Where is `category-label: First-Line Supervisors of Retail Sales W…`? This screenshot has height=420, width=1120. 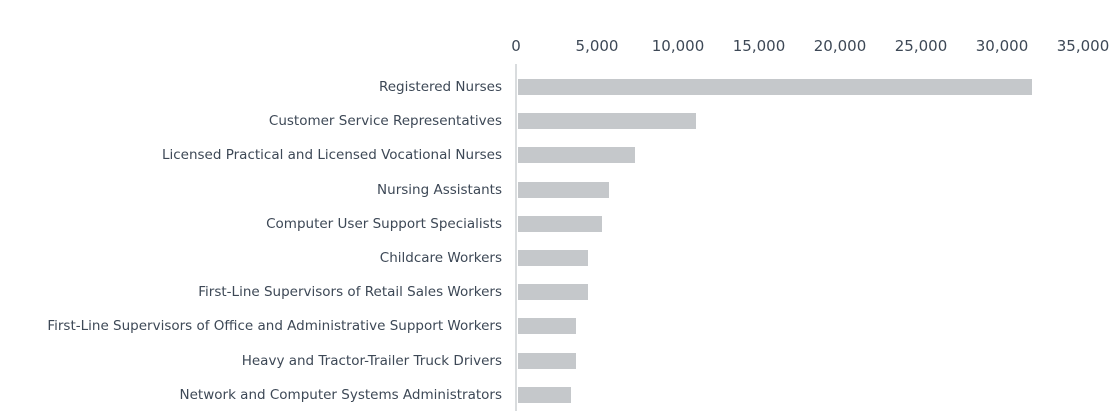
category-label: First-Line Supervisors of Retail Sales W… is located at coordinates (350, 292).